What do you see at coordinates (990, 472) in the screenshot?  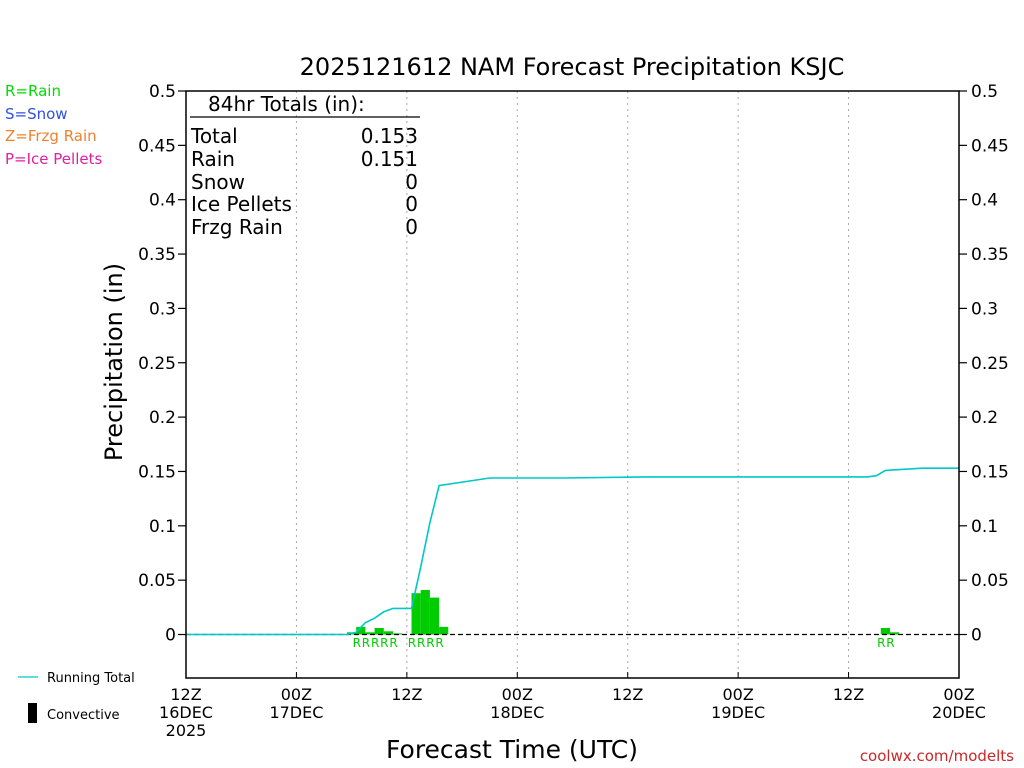 I see `y-tick-label-right: 0.15` at bounding box center [990, 472].